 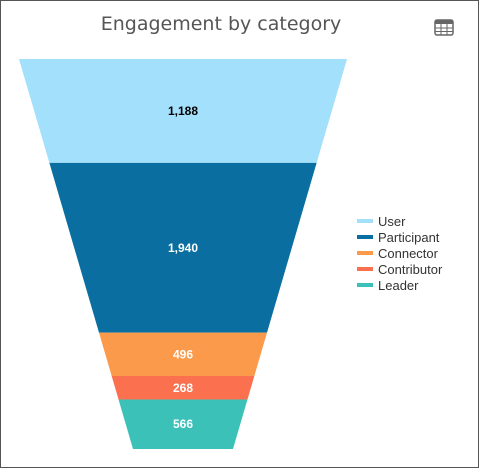 I want to click on legend-item-connector: Connector, so click(x=399, y=253).